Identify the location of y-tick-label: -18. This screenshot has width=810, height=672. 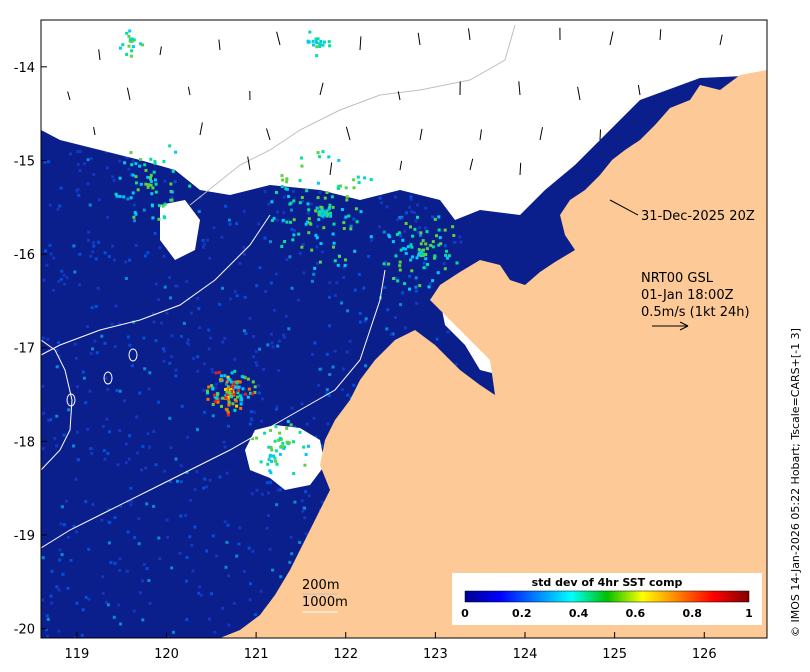
(24, 442).